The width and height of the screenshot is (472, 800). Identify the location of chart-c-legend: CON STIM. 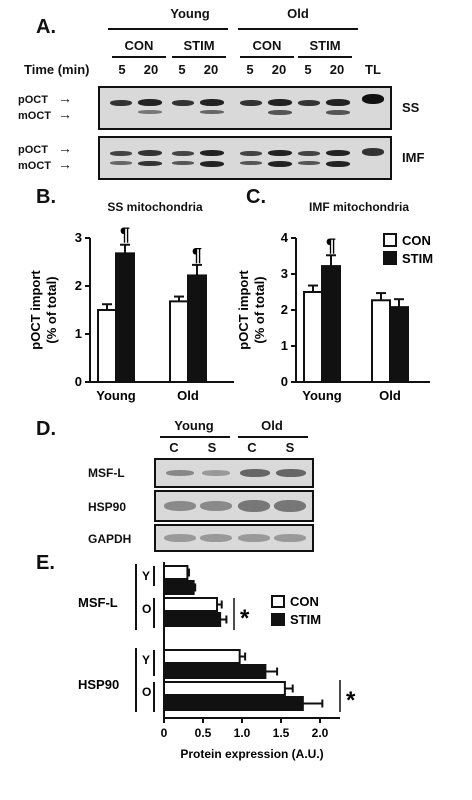
(408, 249).